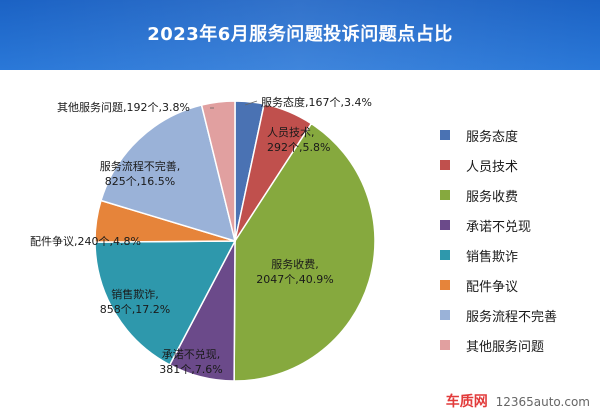 The height and width of the screenshot is (415, 600). Describe the element at coordinates (190, 361) in the screenshot. I see `data-label-4: 承诺不兑现, 381个,7.6%` at that location.